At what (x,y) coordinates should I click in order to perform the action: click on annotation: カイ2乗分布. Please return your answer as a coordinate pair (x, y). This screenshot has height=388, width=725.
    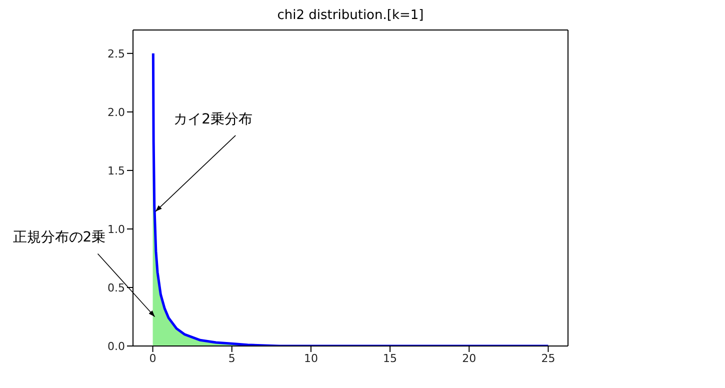
    Looking at the image, I should click on (213, 119).